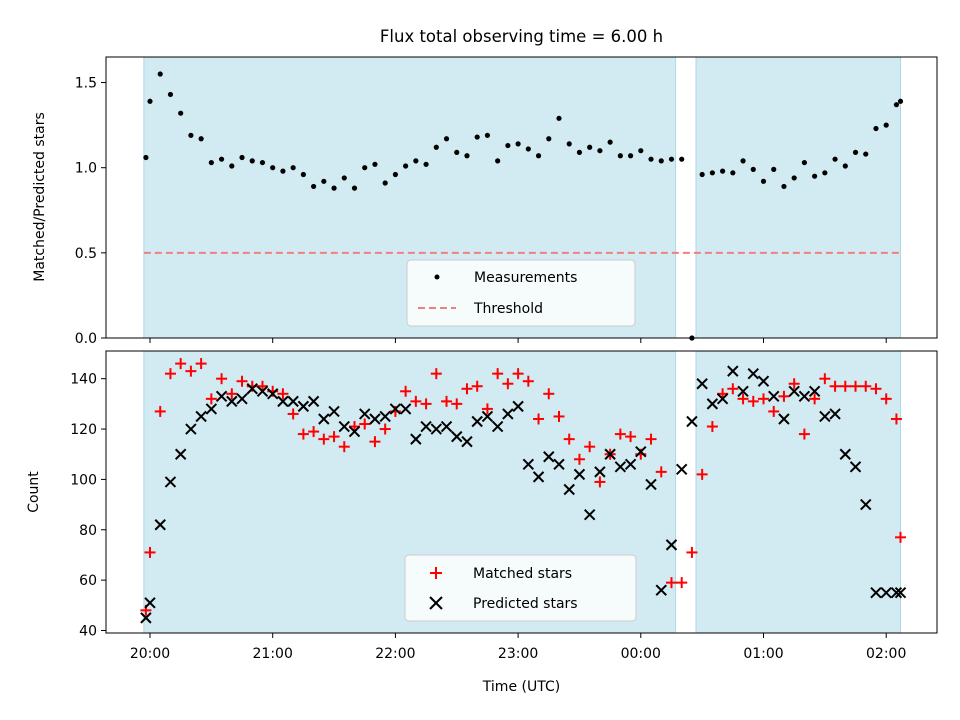 Image resolution: width=960 pixels, height=720 pixels. Describe the element at coordinates (525, 604) in the screenshot. I see `legend-predicted-label: Predicted stars` at that location.